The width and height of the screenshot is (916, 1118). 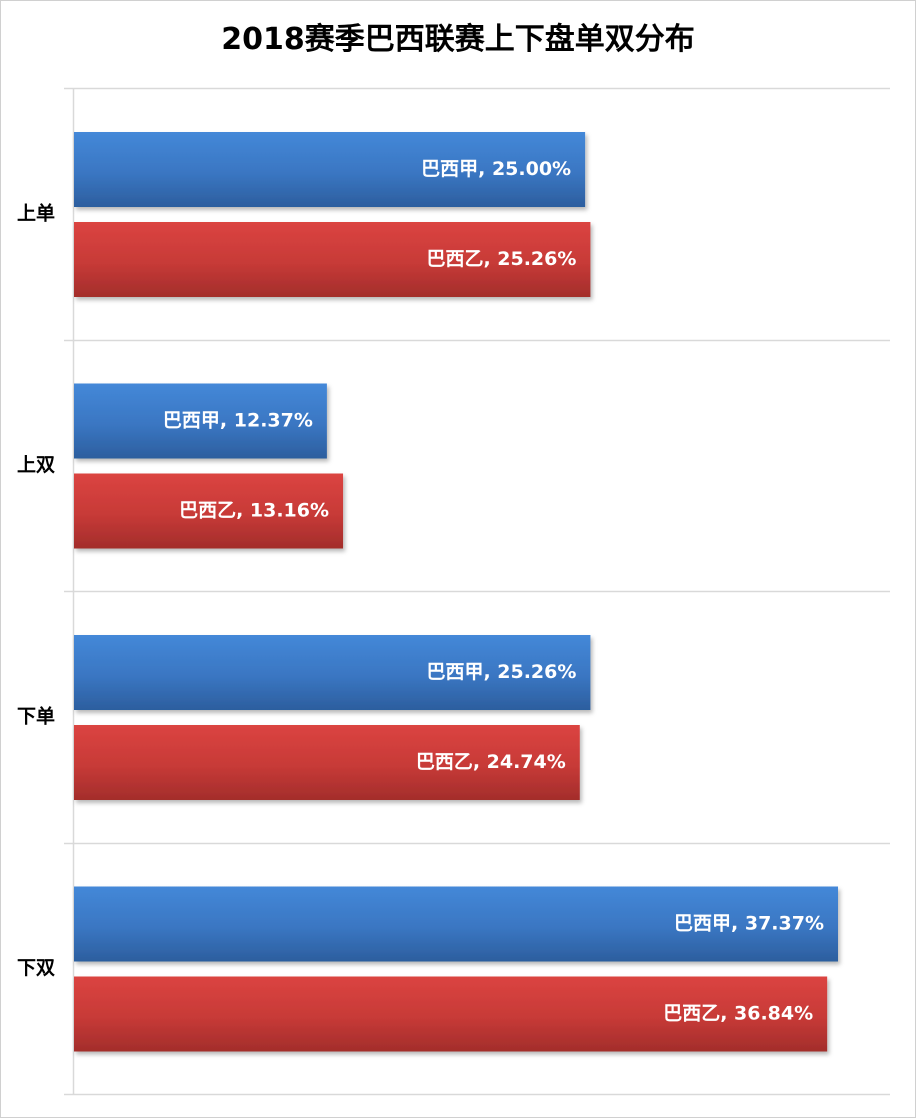 I want to click on category-label: 上双, so click(x=36, y=465).